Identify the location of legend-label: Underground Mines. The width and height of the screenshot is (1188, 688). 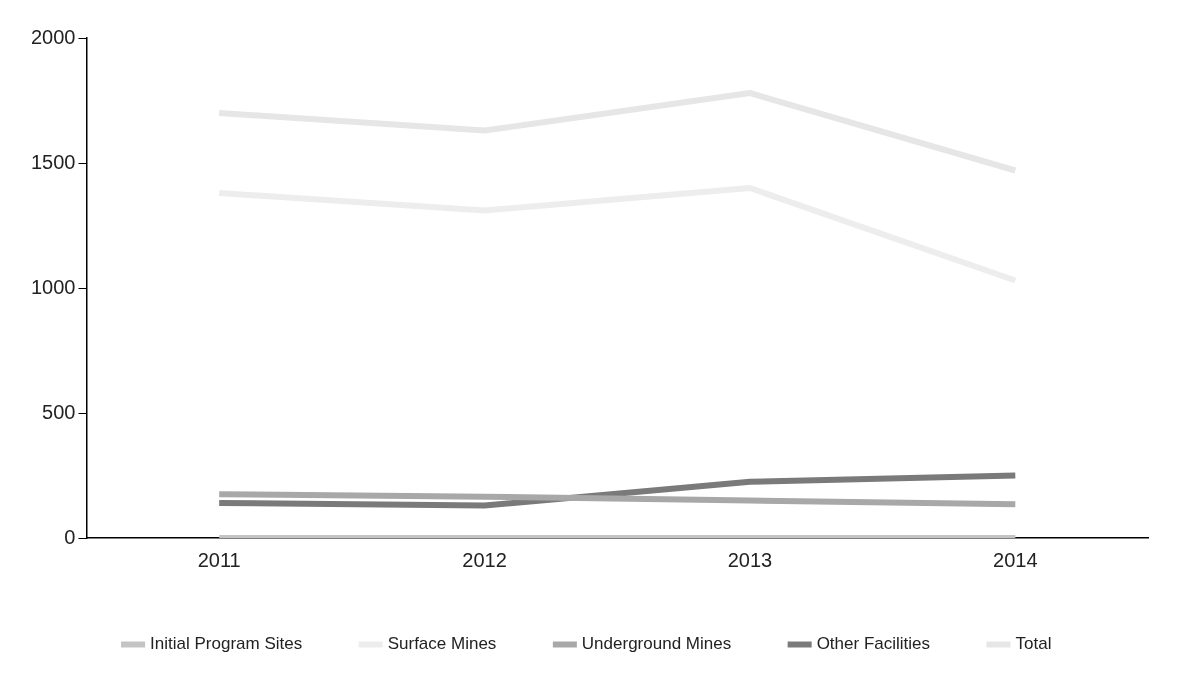
(656, 644).